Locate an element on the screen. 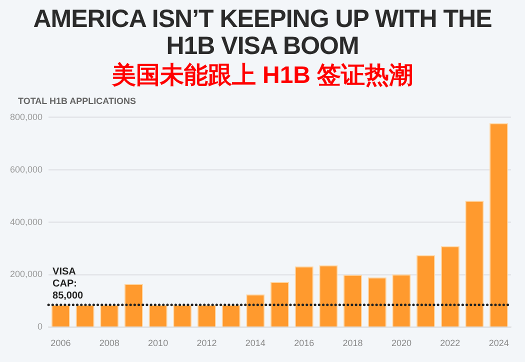 The height and width of the screenshot is (362, 525). x-tick-label: 2014 is located at coordinates (255, 343).